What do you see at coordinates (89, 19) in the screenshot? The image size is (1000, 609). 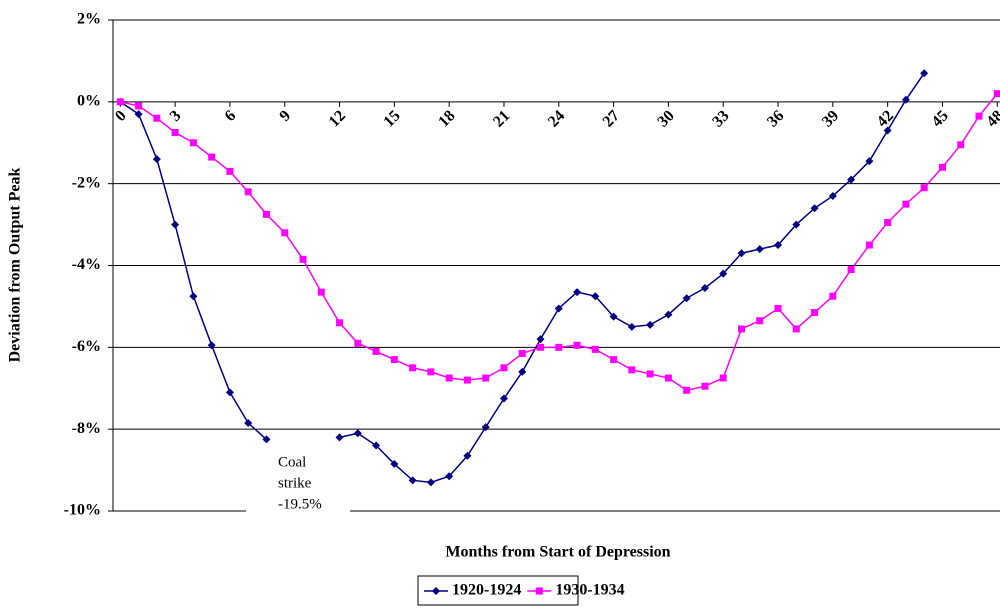 I see `y-tick-label: 2%` at bounding box center [89, 19].